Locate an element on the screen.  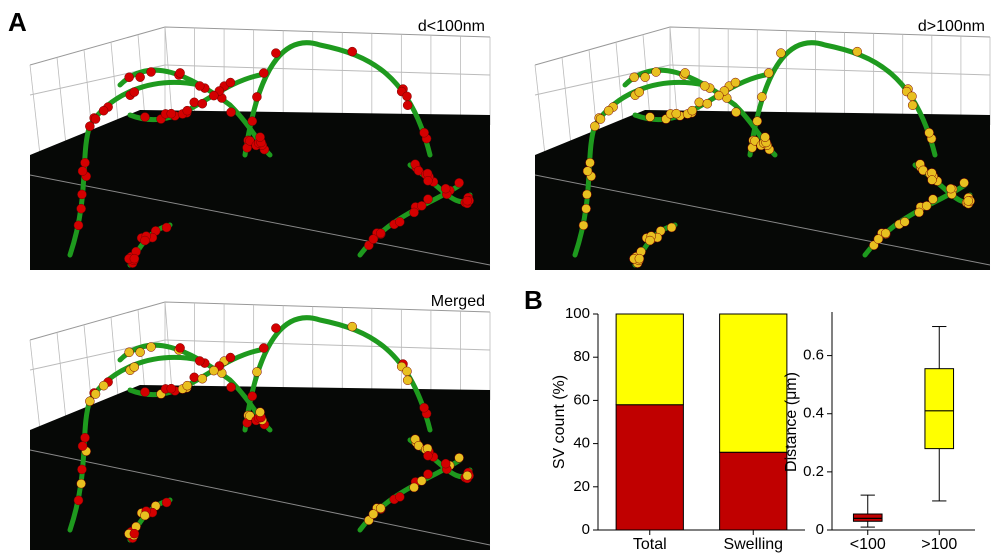
y-tick-label: 0.2 is located at coordinates (813, 471).